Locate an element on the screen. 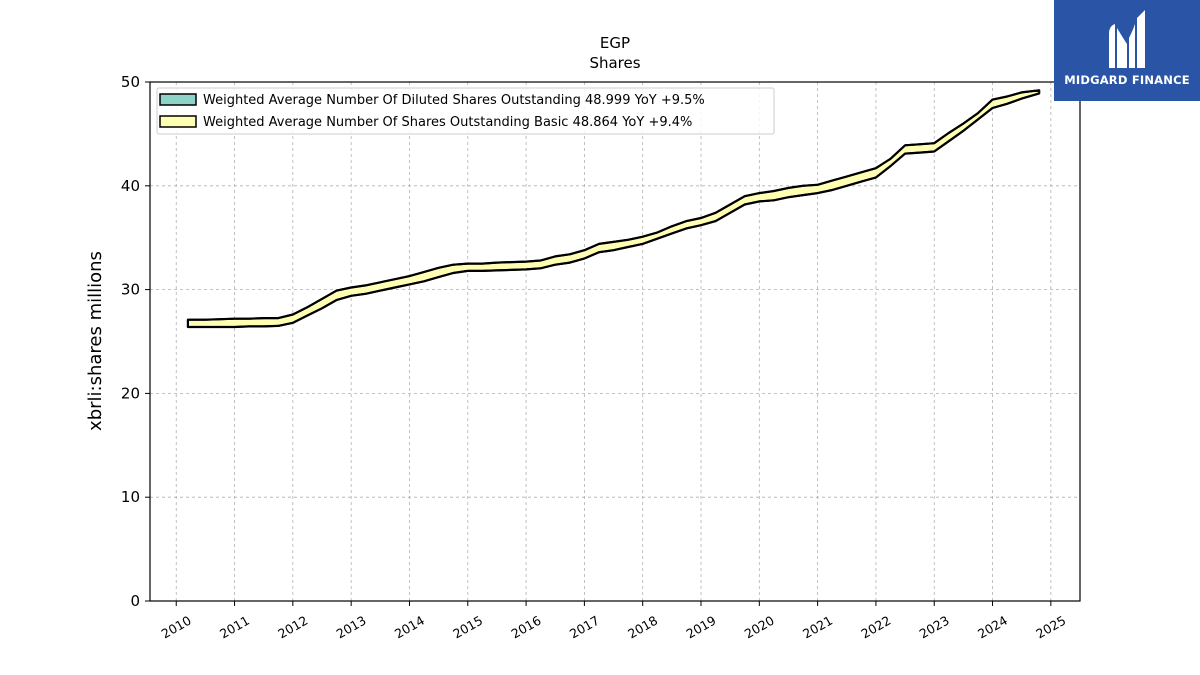 The height and width of the screenshot is (675, 1200). y-tick-label-2: 20 is located at coordinates (130, 393).